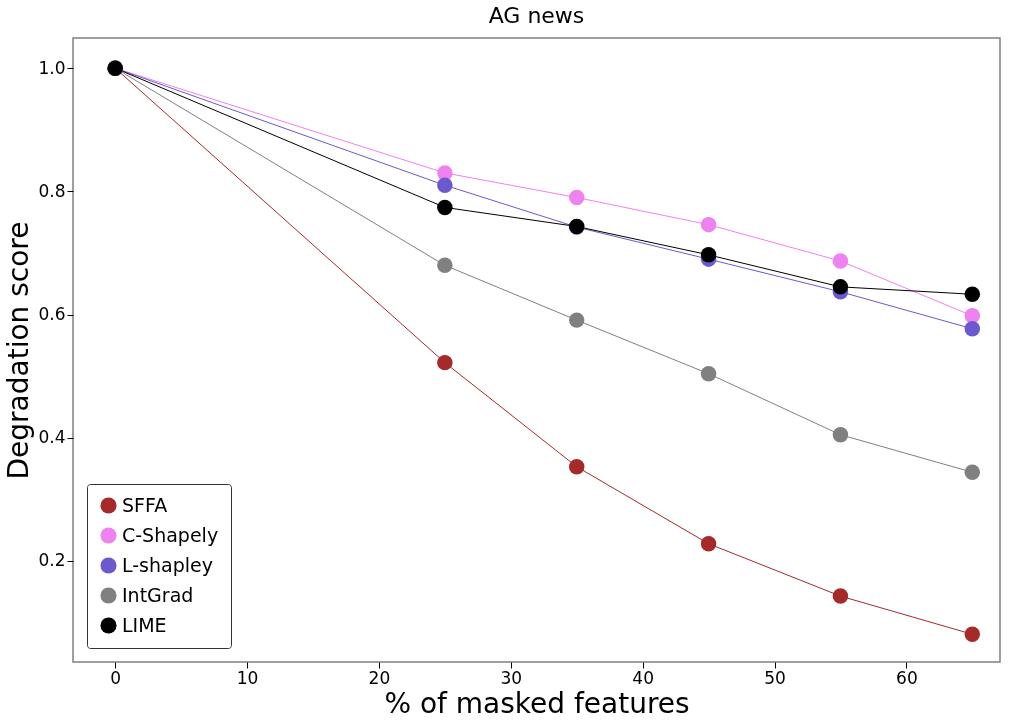 Image resolution: width=1010 pixels, height=723 pixels. I want to click on x-tick-label: 20, so click(379, 677).